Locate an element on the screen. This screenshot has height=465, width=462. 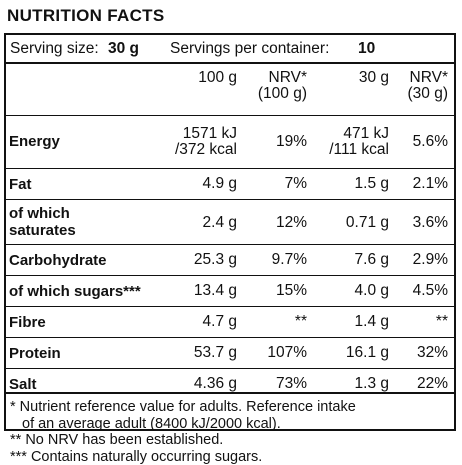
header-100g: 100 g is located at coordinates (204, 90).